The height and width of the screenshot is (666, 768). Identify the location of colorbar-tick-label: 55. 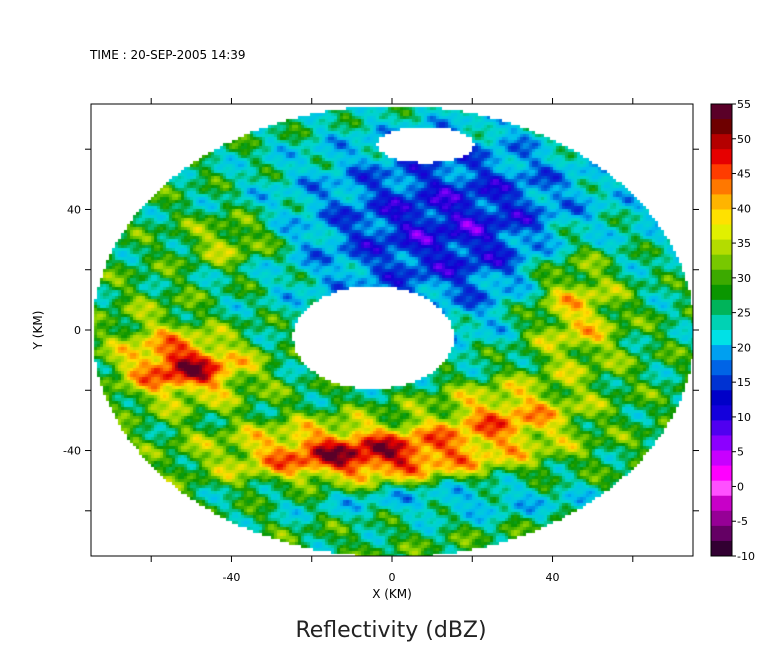
(744, 104).